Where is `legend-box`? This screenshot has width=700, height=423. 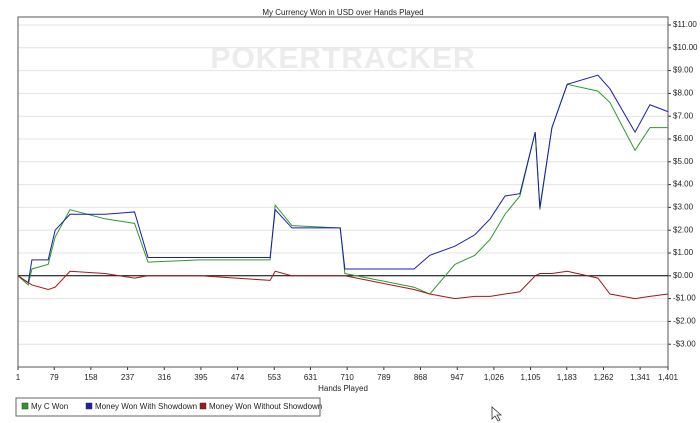
legend-box is located at coordinates (168, 407).